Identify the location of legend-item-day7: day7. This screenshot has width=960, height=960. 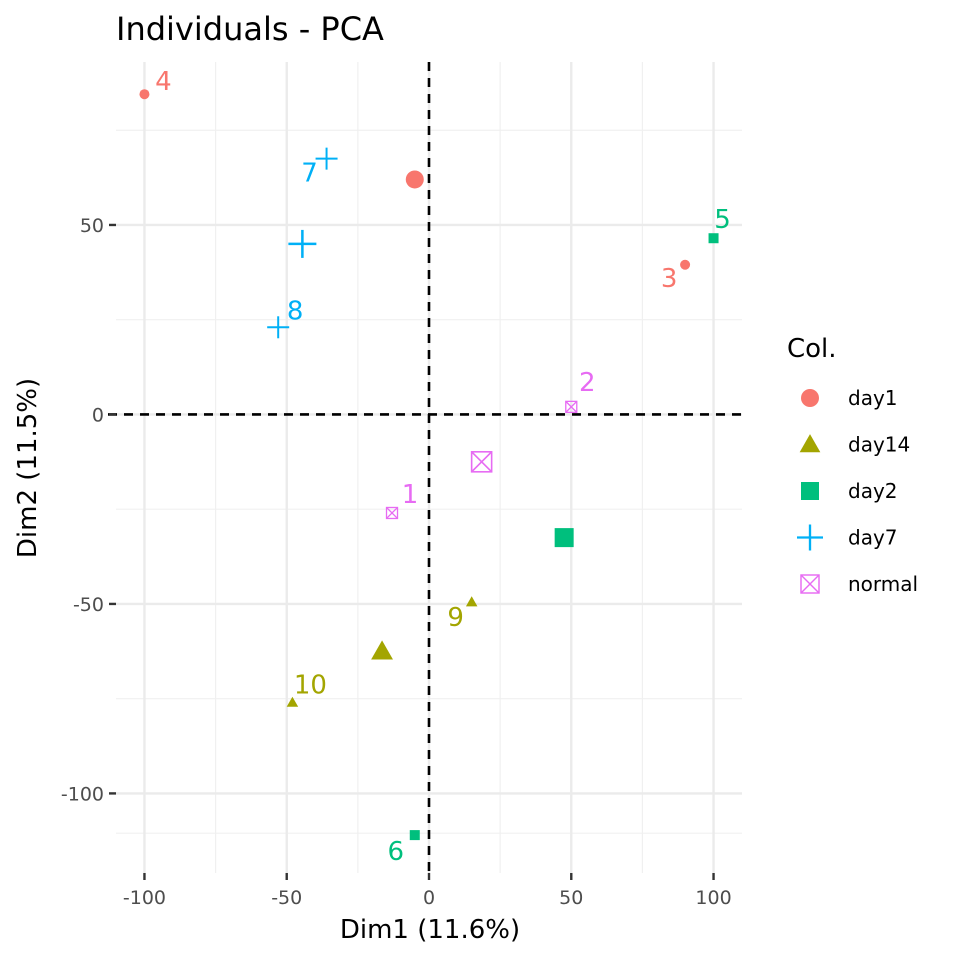
(847, 537).